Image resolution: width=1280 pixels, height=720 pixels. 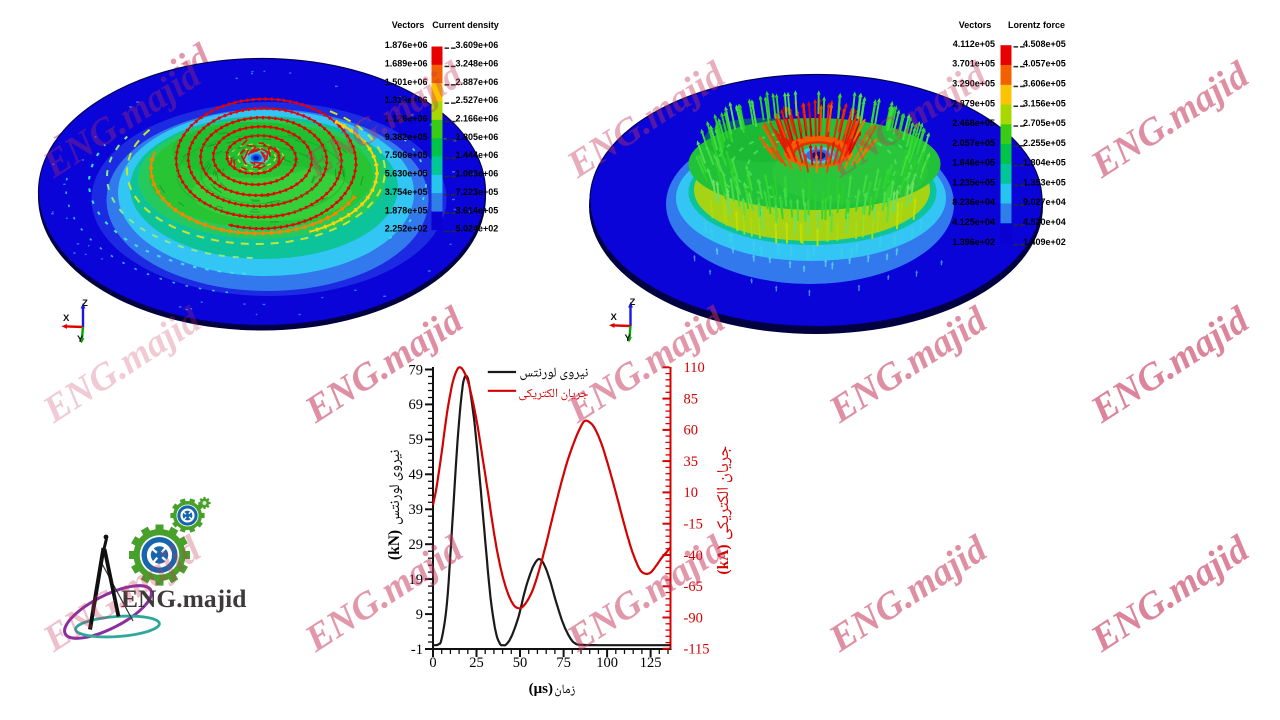 I want to click on svg-text: 1.501e+06, so click(x=406, y=82).